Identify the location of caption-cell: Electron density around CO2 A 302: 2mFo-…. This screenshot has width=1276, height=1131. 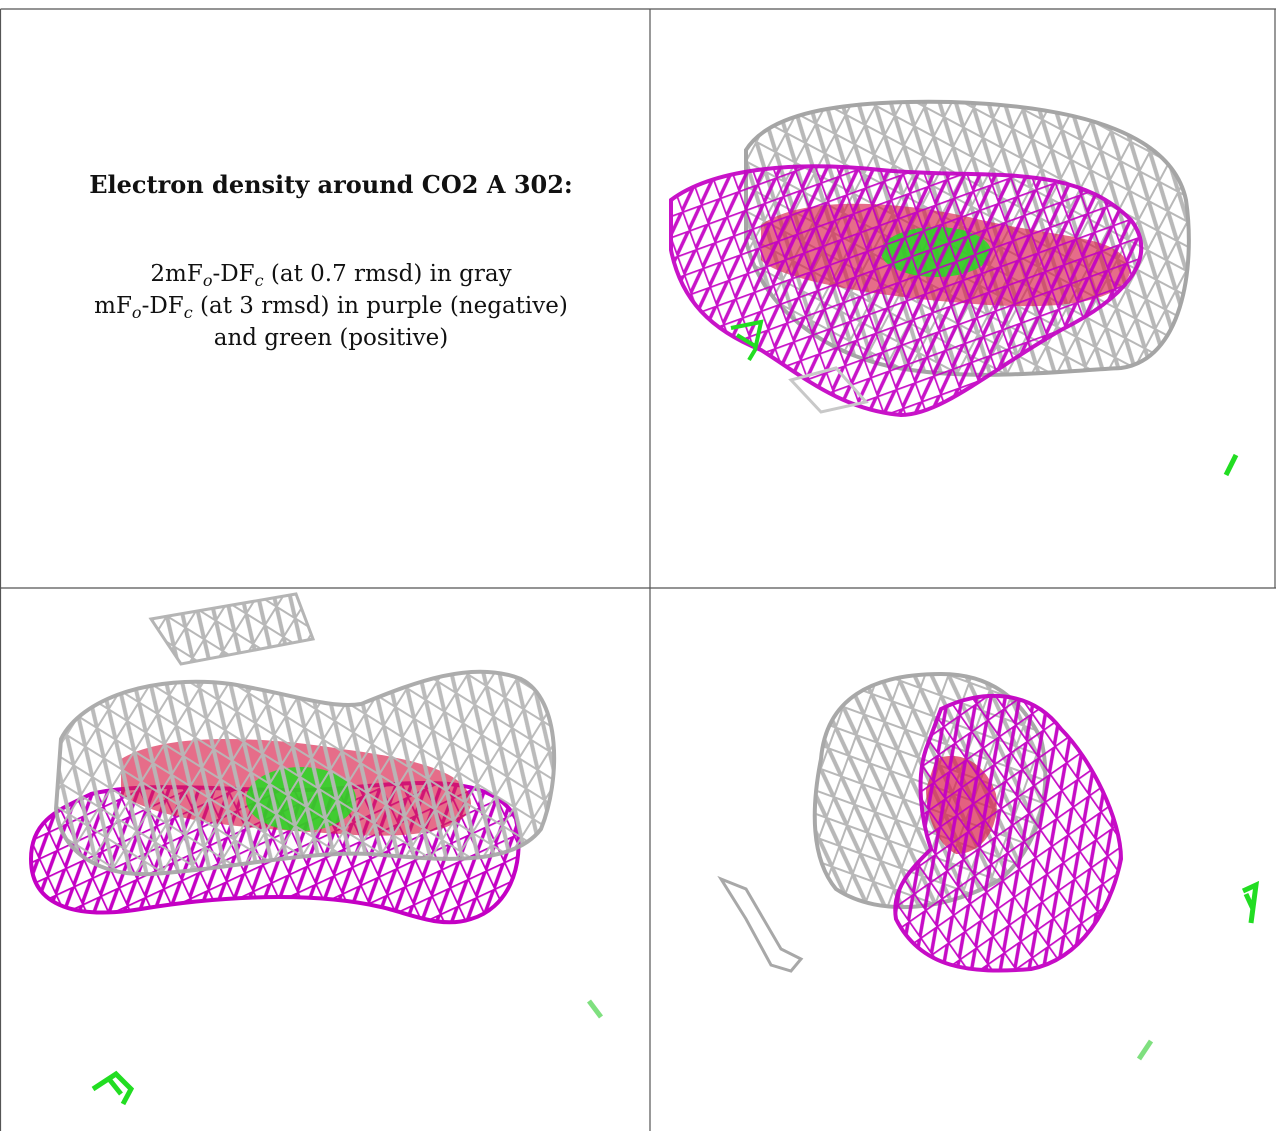
(331, 262).